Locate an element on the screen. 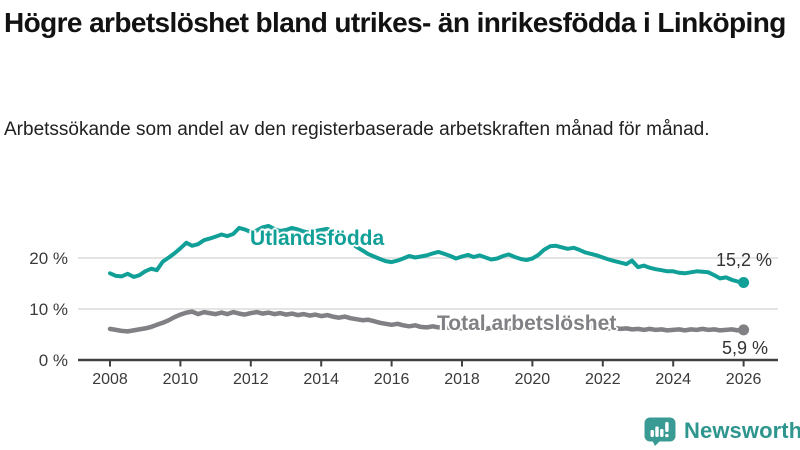  series-label-total: Total arbetslöshet is located at coordinates (527, 323).